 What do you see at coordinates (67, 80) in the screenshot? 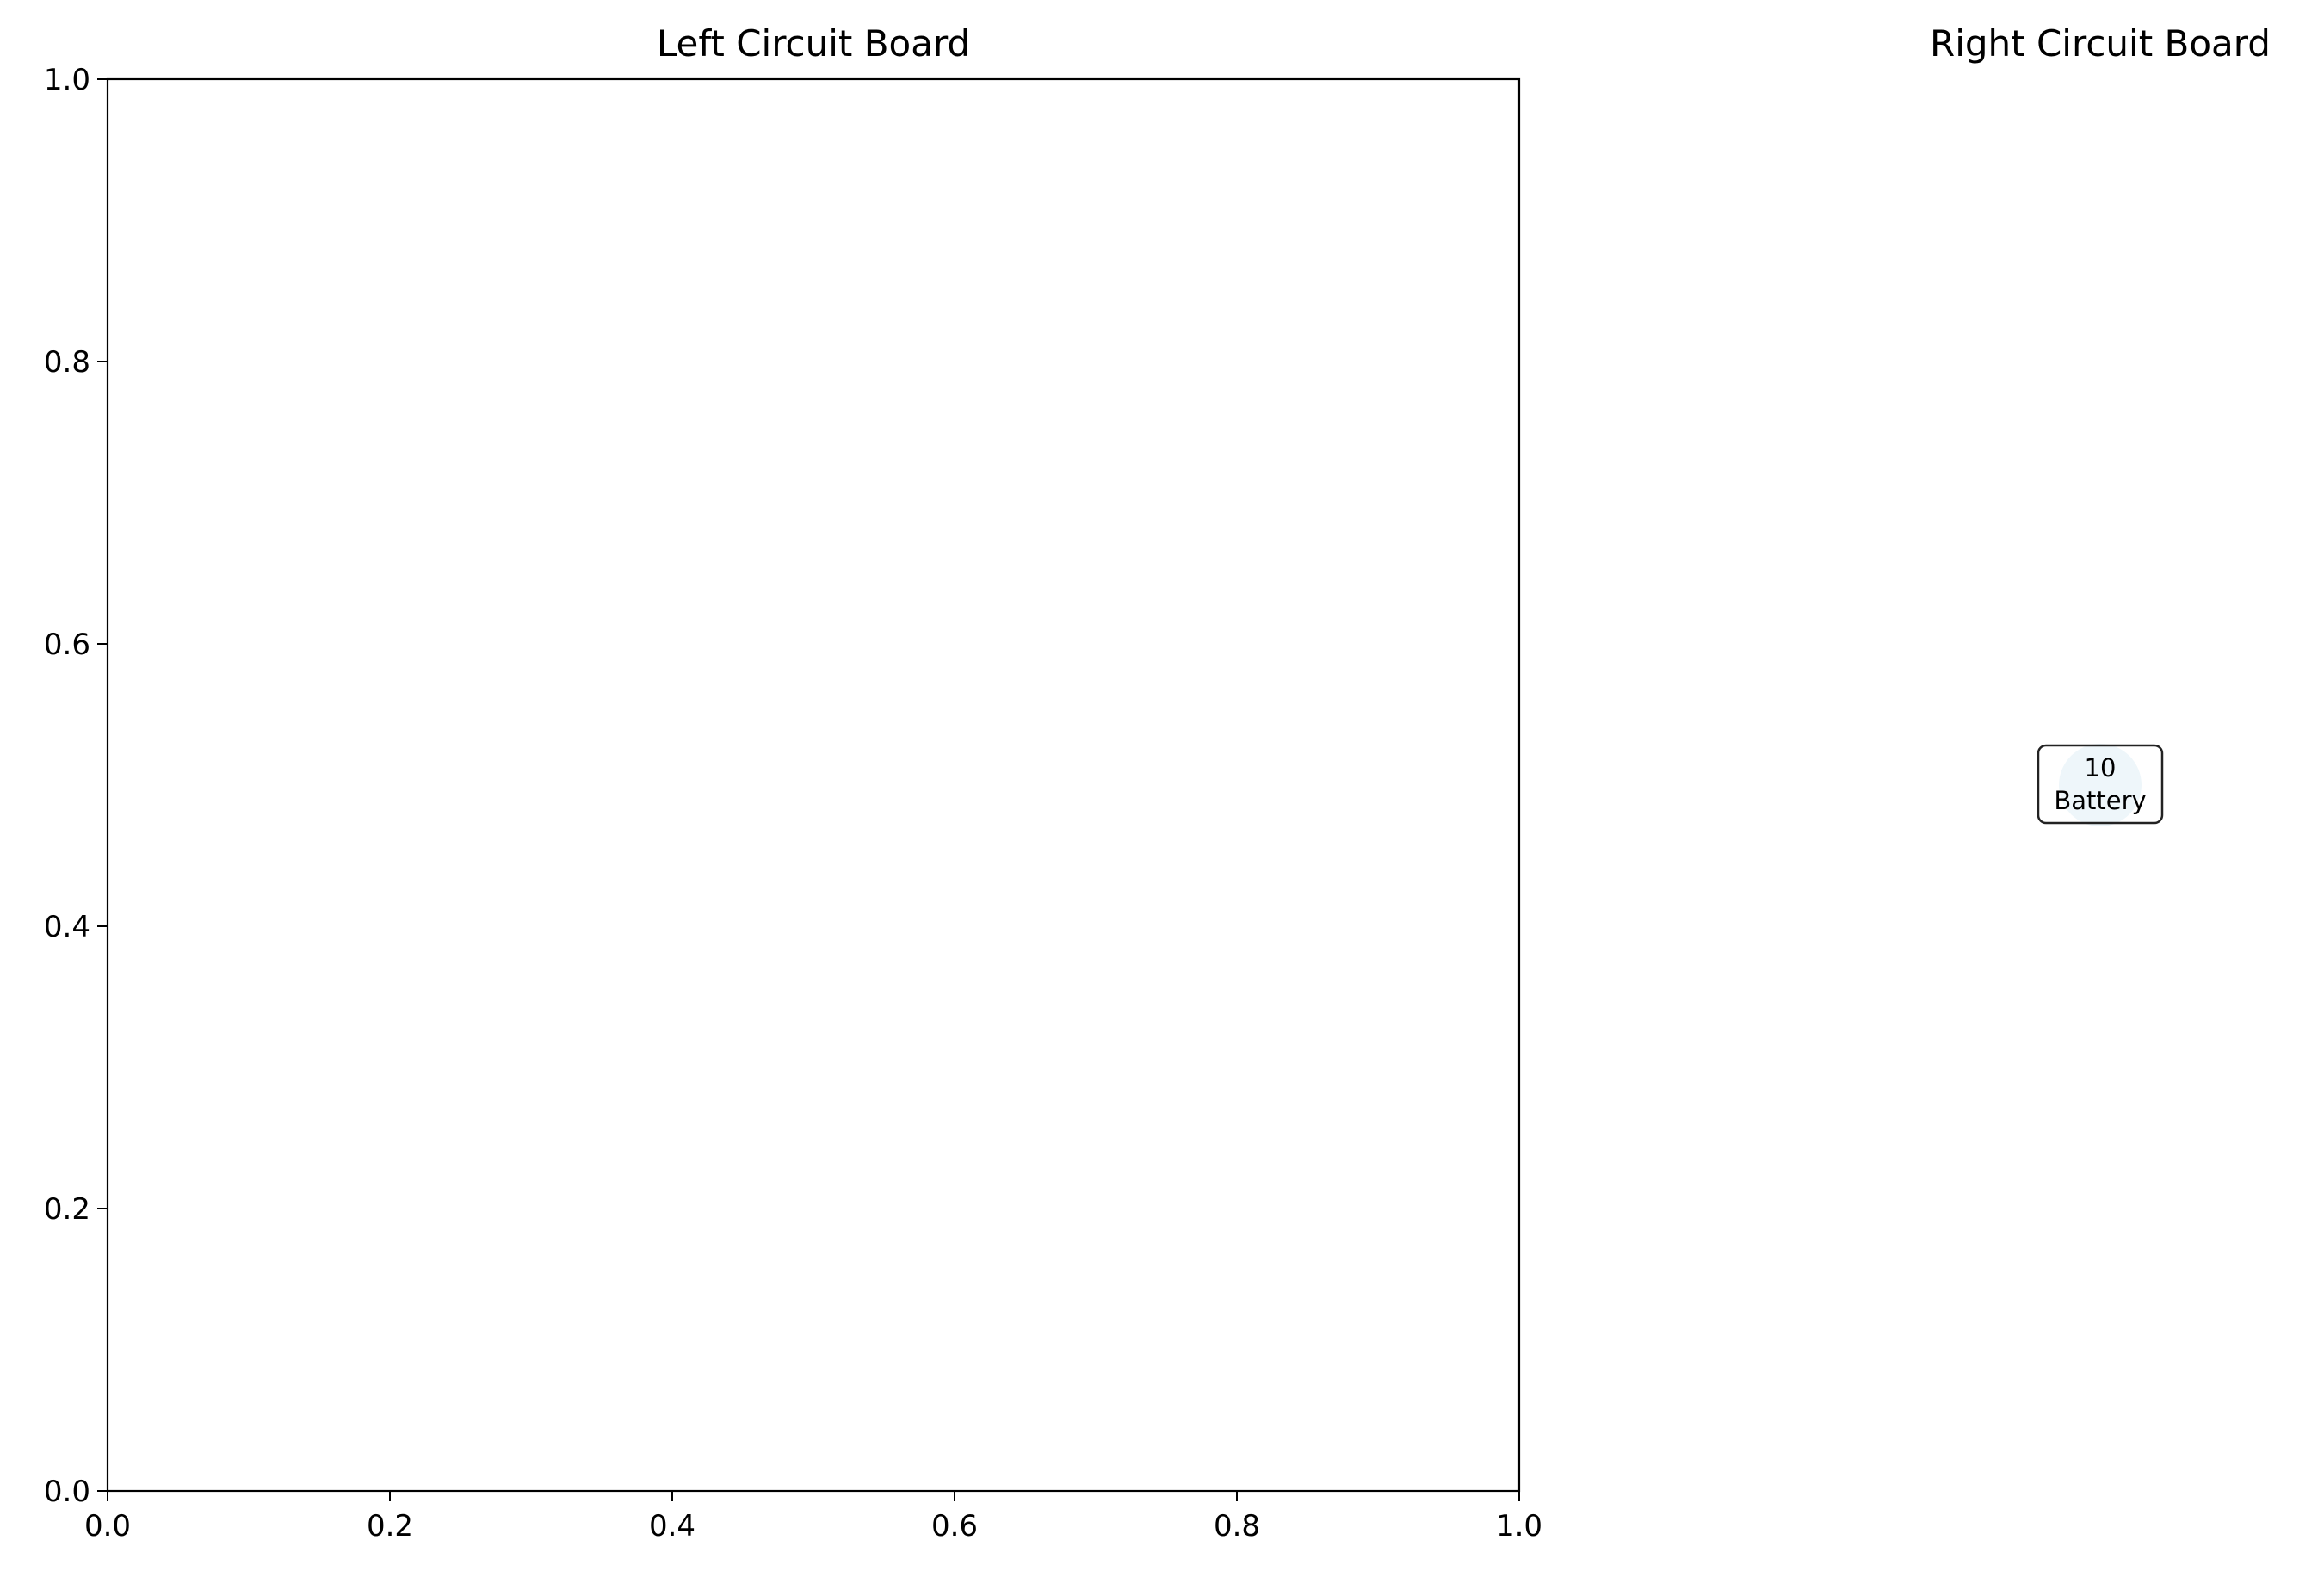
I see `y-tick-label: 1.0` at bounding box center [67, 80].